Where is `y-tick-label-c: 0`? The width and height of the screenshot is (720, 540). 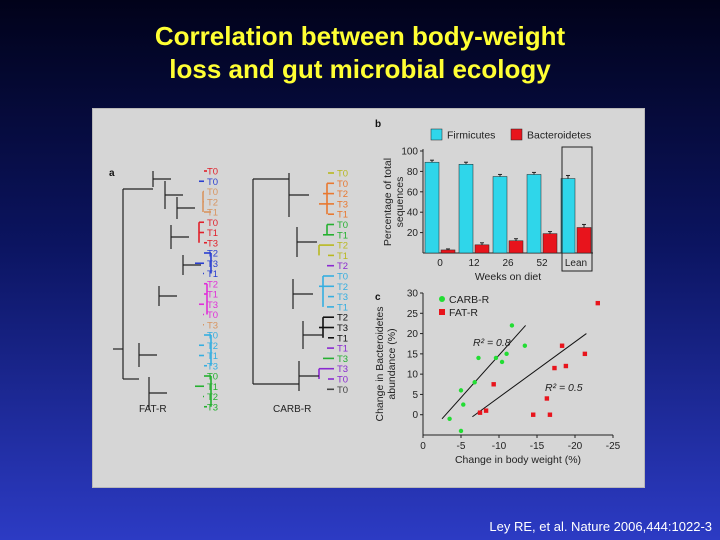 y-tick-label-c: 0 is located at coordinates (415, 415).